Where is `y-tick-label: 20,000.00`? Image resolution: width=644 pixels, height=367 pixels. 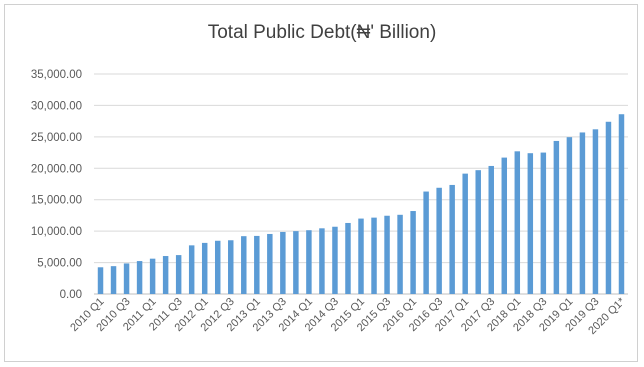
y-tick-label: 20,000.00 is located at coordinates (56, 169).